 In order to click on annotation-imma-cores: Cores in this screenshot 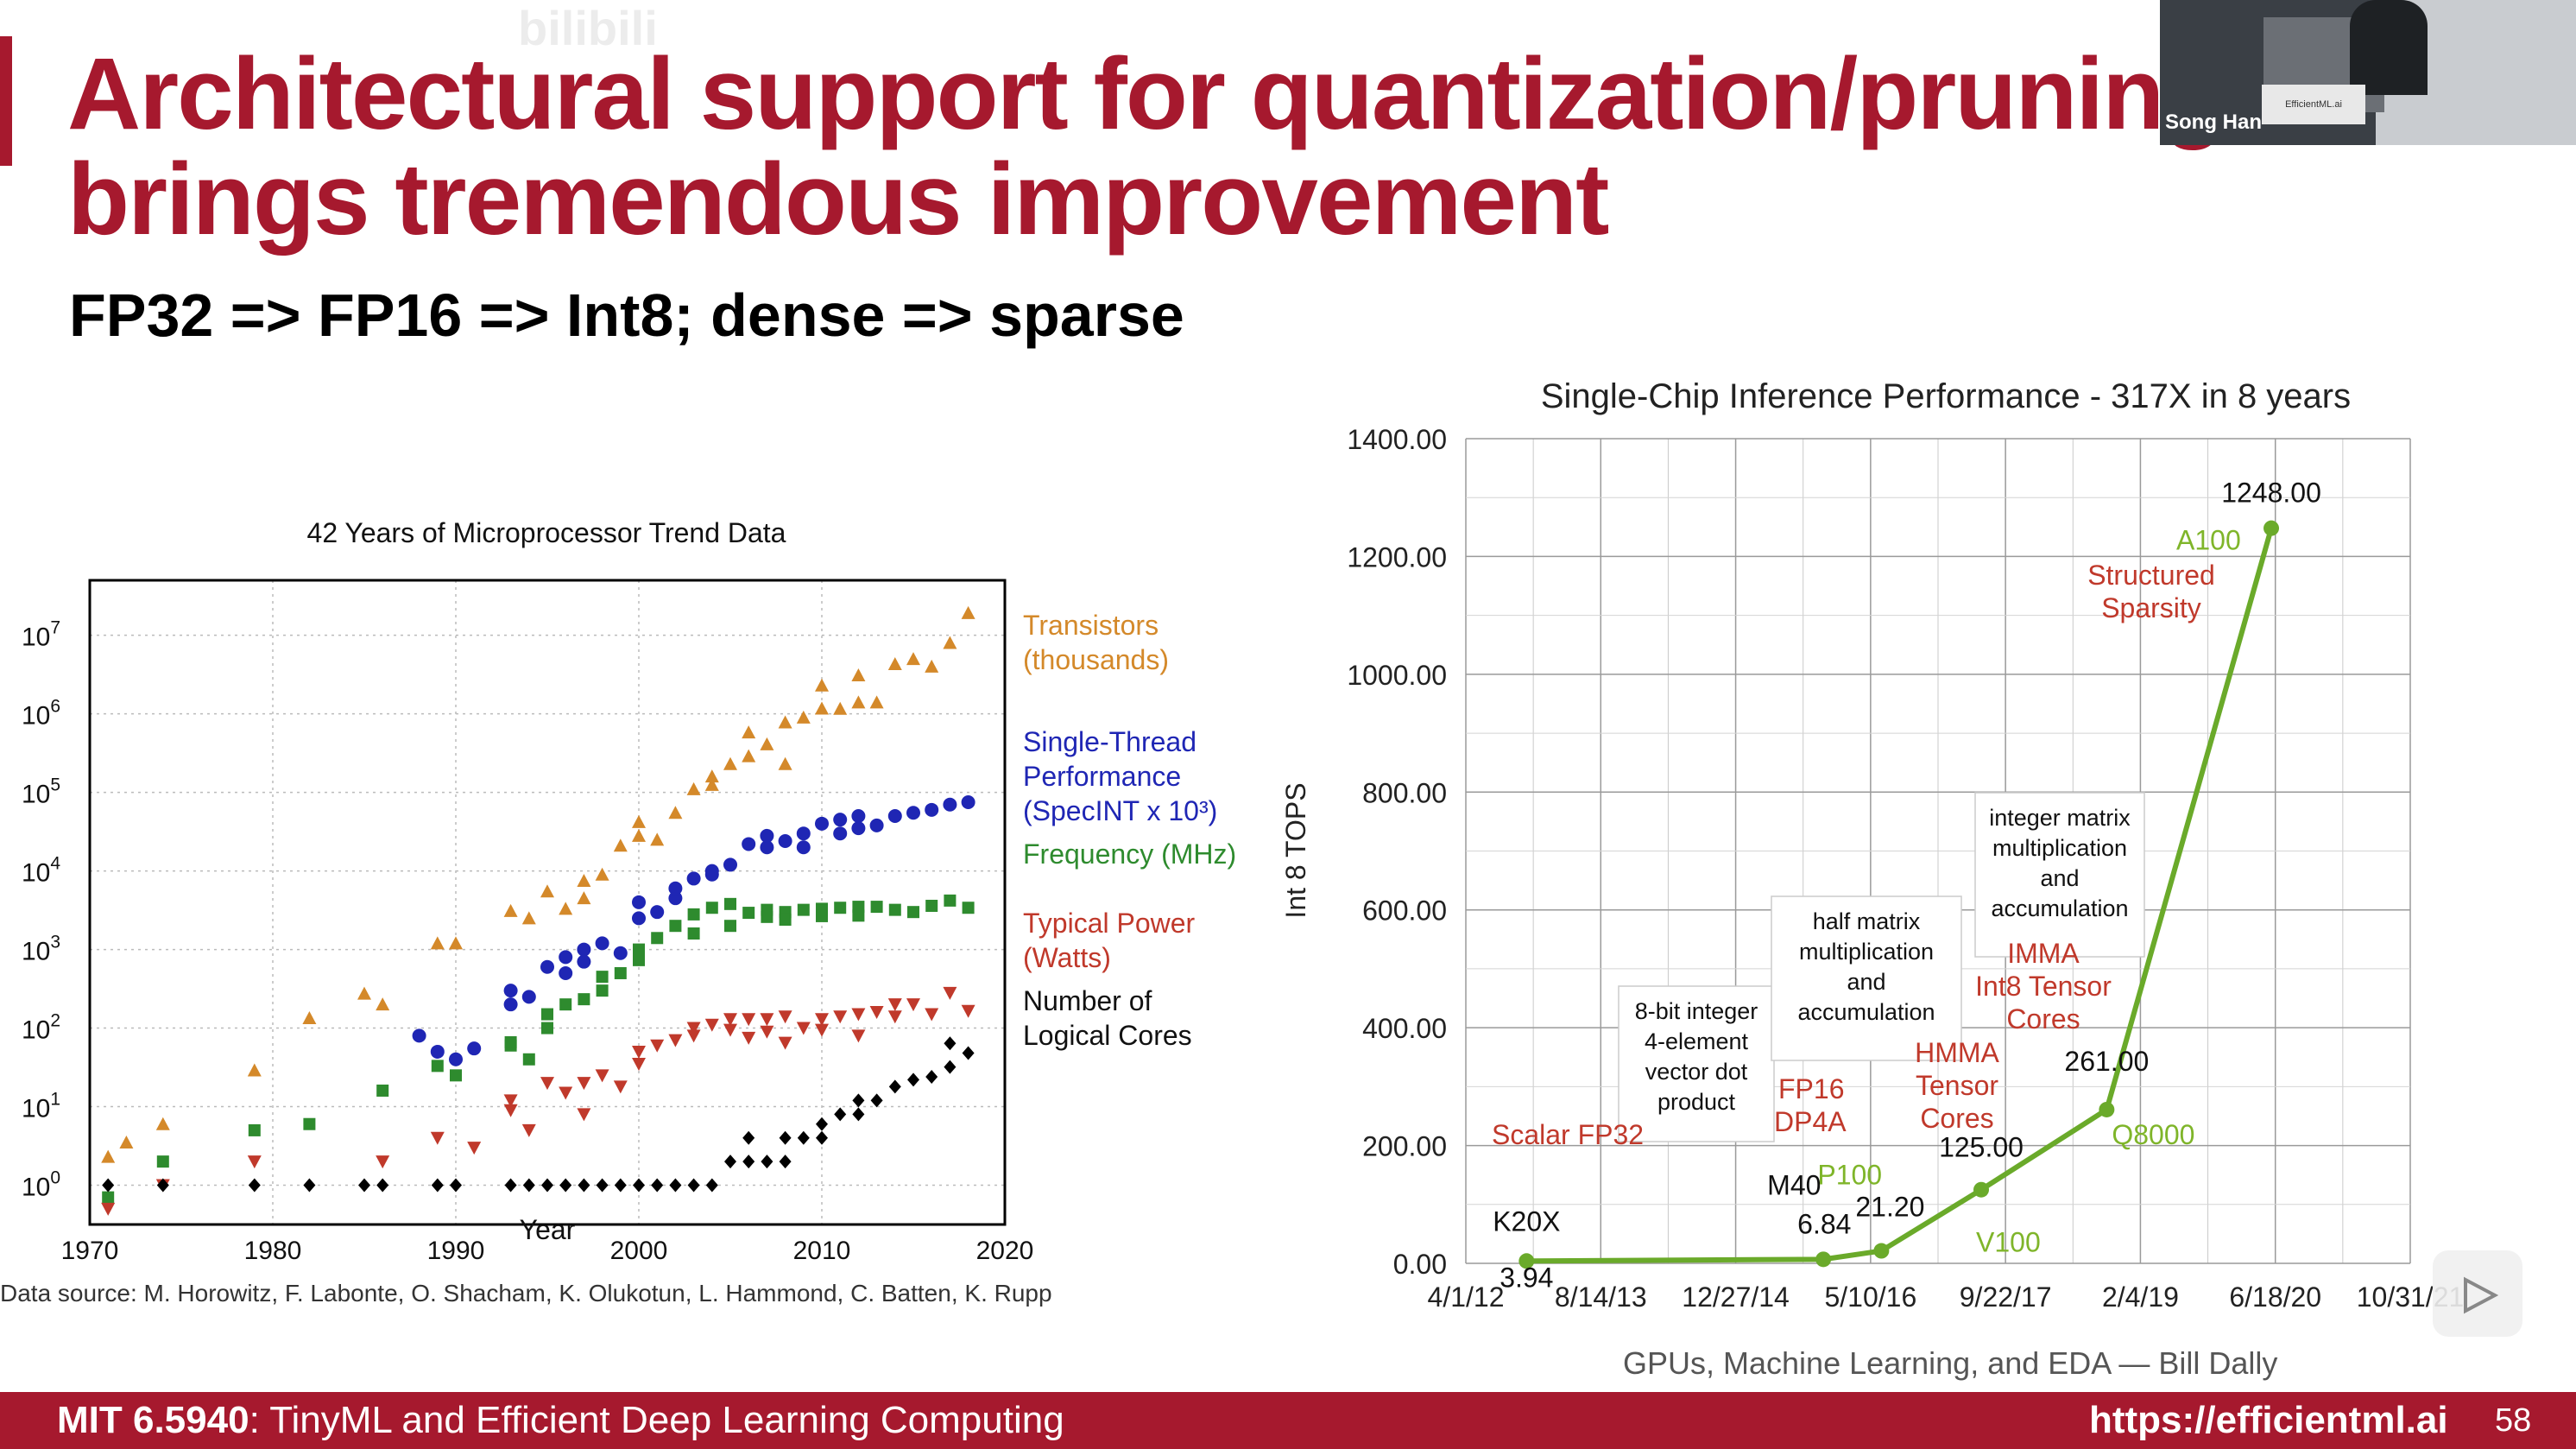, I will do `click(2043, 1019)`.